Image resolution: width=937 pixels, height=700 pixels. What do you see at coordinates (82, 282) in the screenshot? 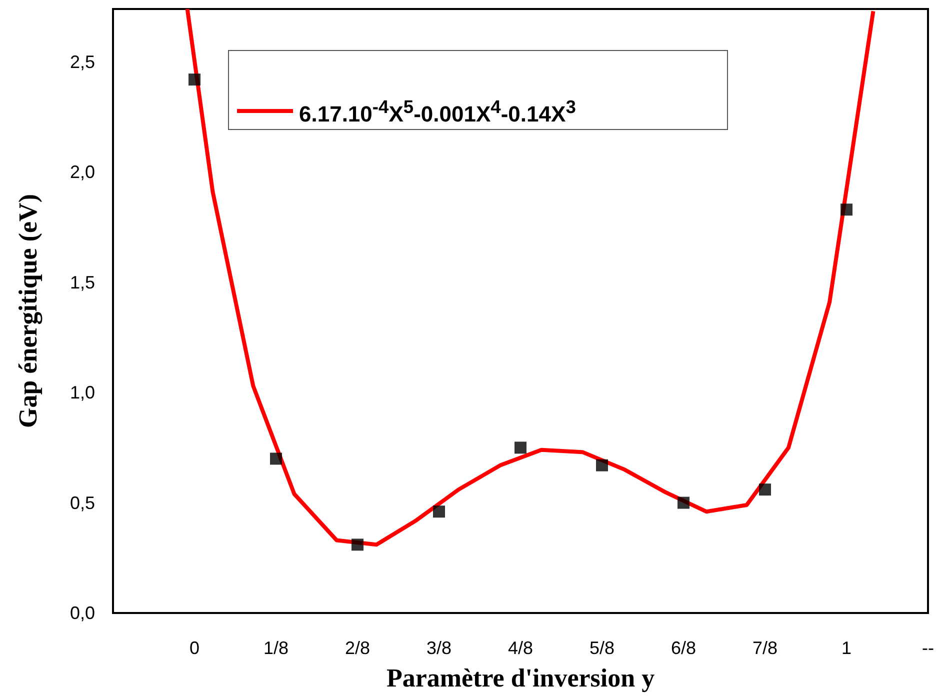
I see `y-tick-label: 1,5` at bounding box center [82, 282].